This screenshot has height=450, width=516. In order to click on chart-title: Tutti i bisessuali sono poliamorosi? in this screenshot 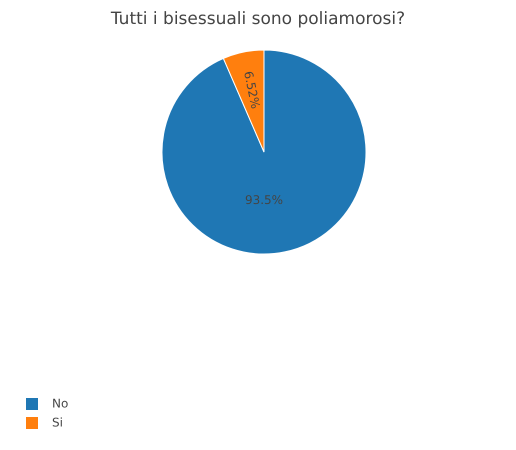, I will do `click(258, 19)`.